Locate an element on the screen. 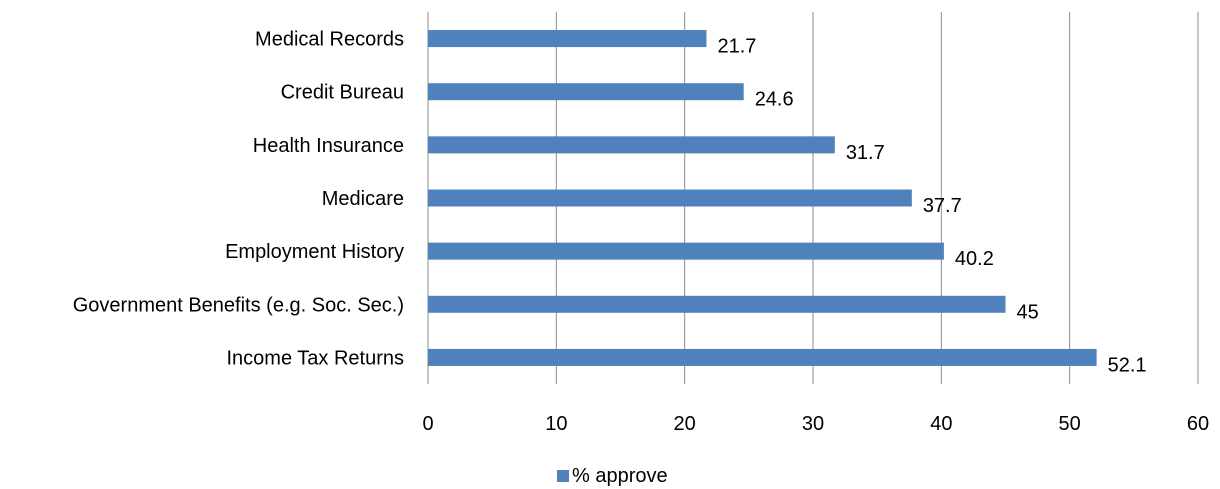 The height and width of the screenshot is (489, 1220). category-label: Employment History is located at coordinates (314, 252).